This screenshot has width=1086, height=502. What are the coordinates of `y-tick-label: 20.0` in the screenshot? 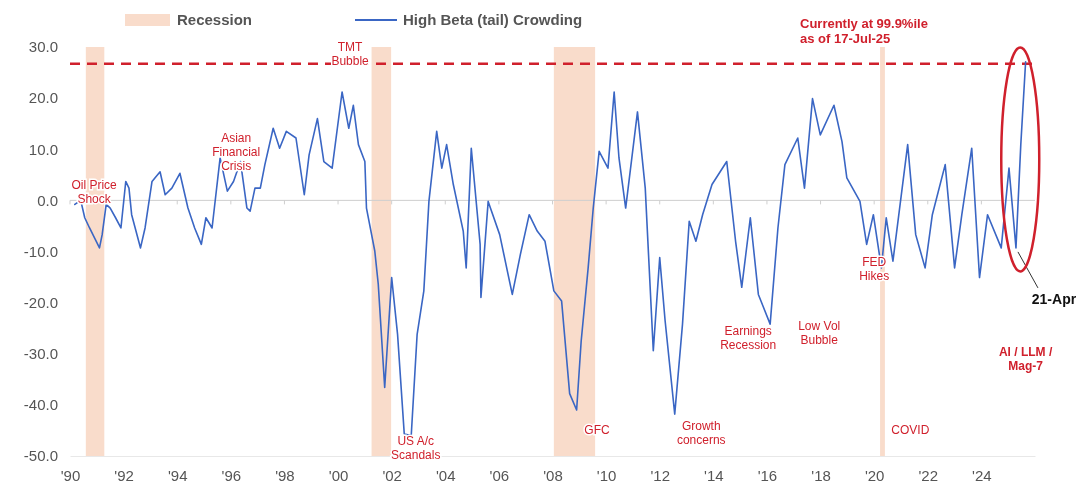 It's located at (43, 98).